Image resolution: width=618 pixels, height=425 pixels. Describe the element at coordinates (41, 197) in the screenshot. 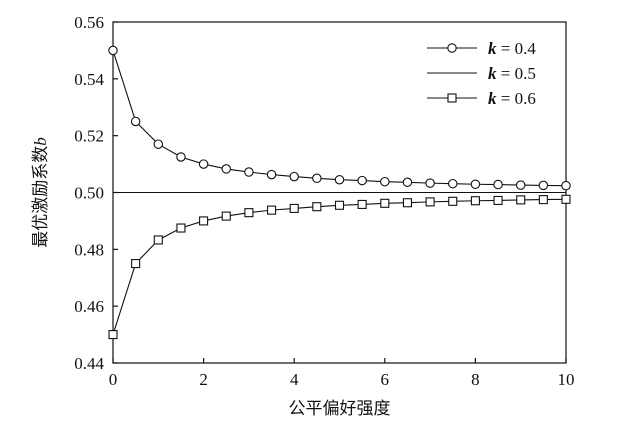

I see `y-axis-title-main: 最优激励系数` at that location.